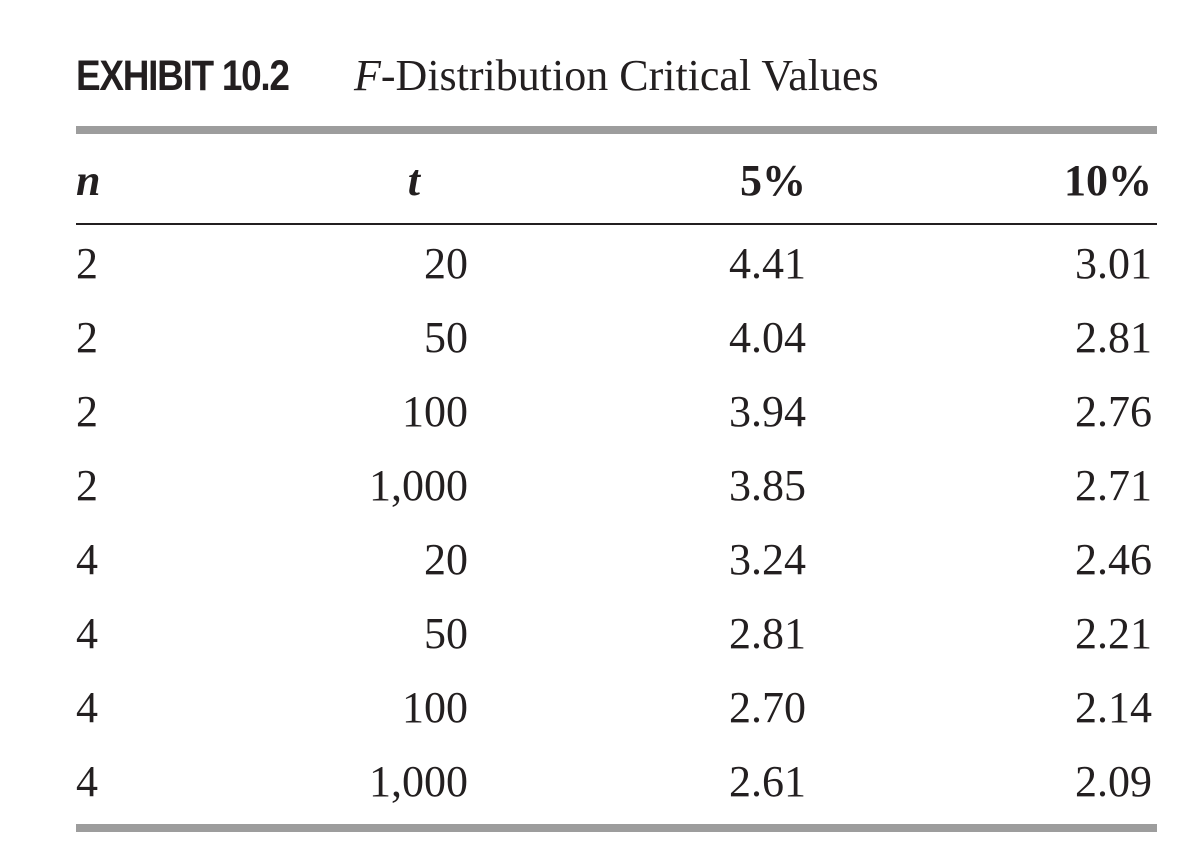 This screenshot has width=1200, height=866. Describe the element at coordinates (1113, 559) in the screenshot. I see `cell-10pct: 2.46` at that location.